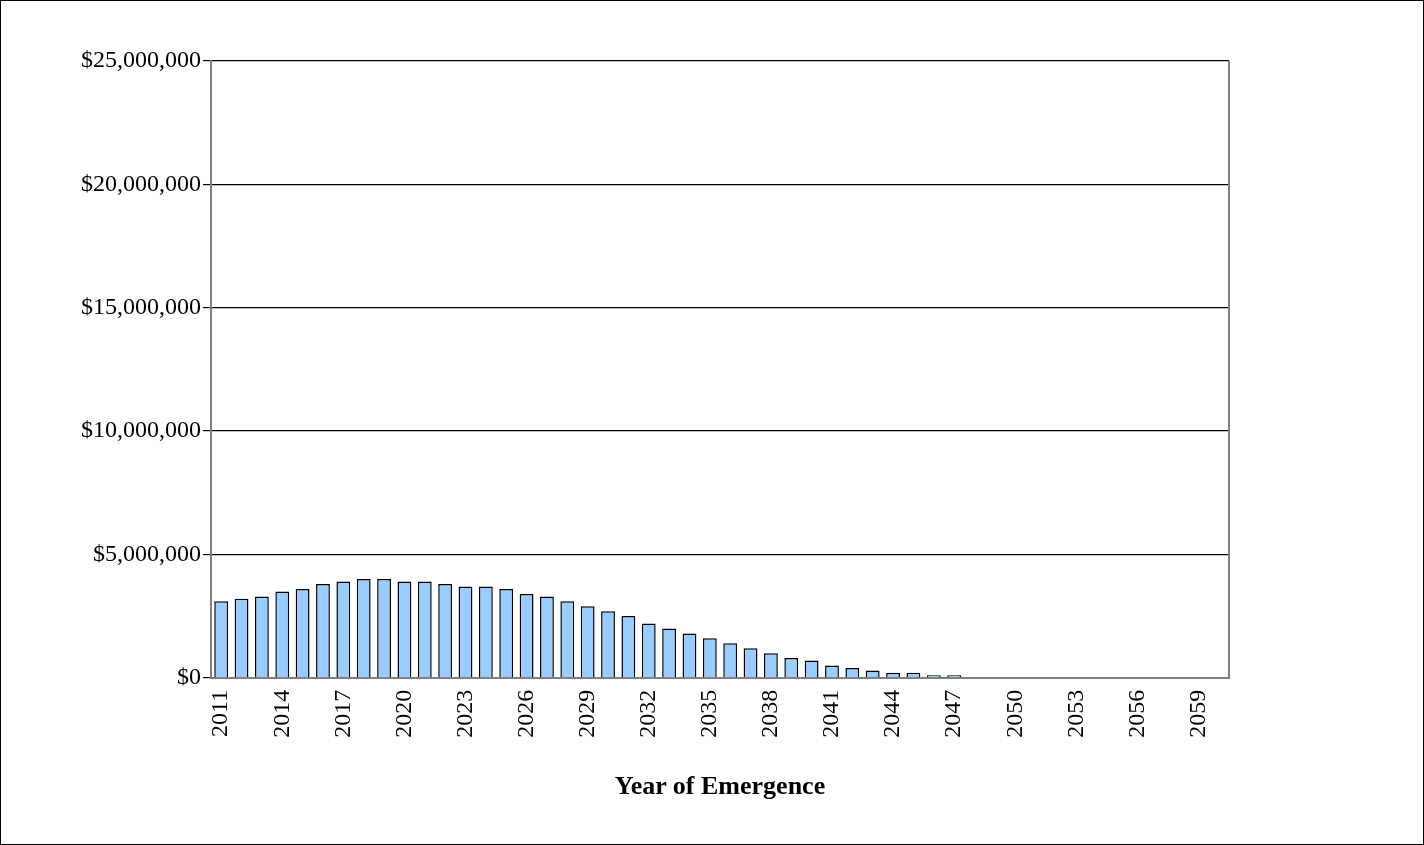 Image resolution: width=1424 pixels, height=845 pixels. Describe the element at coordinates (720, 786) in the screenshot. I see `x-axis-title: Year of Emergence` at that location.